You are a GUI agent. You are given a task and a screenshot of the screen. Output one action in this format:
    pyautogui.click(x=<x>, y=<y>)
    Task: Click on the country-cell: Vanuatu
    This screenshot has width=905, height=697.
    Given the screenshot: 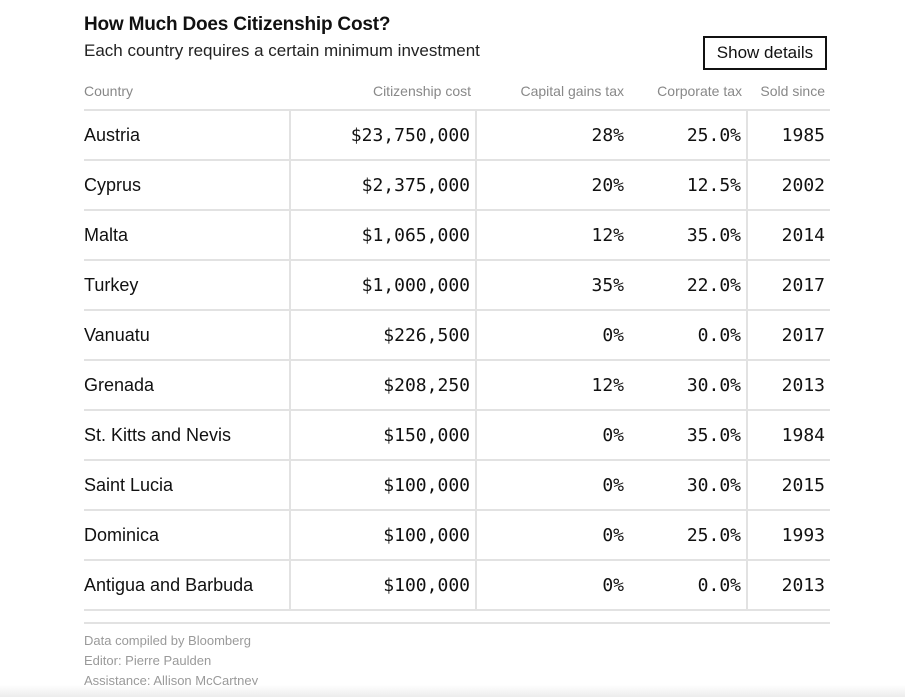 What is the action you would take?
    pyautogui.click(x=187, y=335)
    